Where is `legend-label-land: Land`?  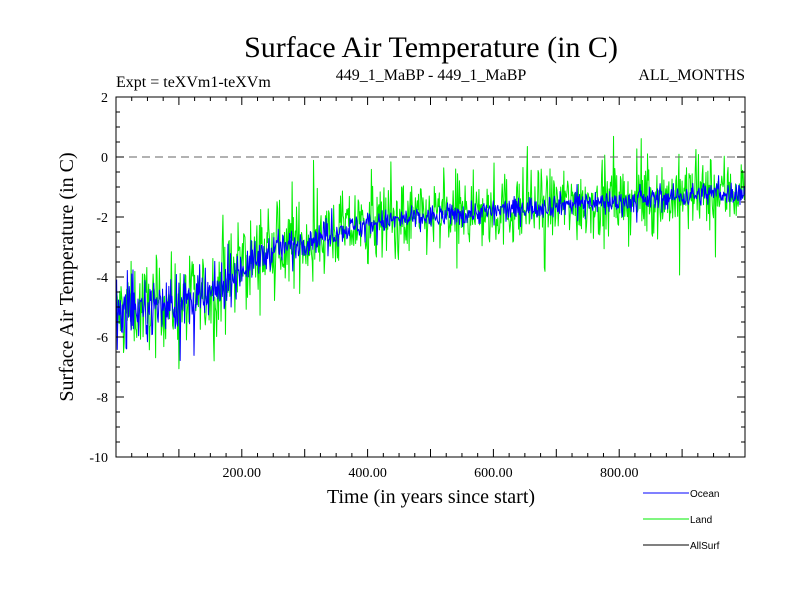
legend-label-land: Land is located at coordinates (701, 520).